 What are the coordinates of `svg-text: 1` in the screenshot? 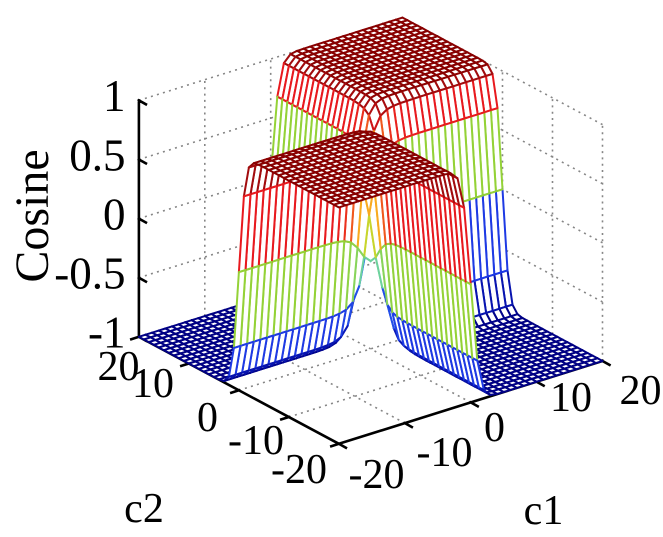 It's located at (114, 96).